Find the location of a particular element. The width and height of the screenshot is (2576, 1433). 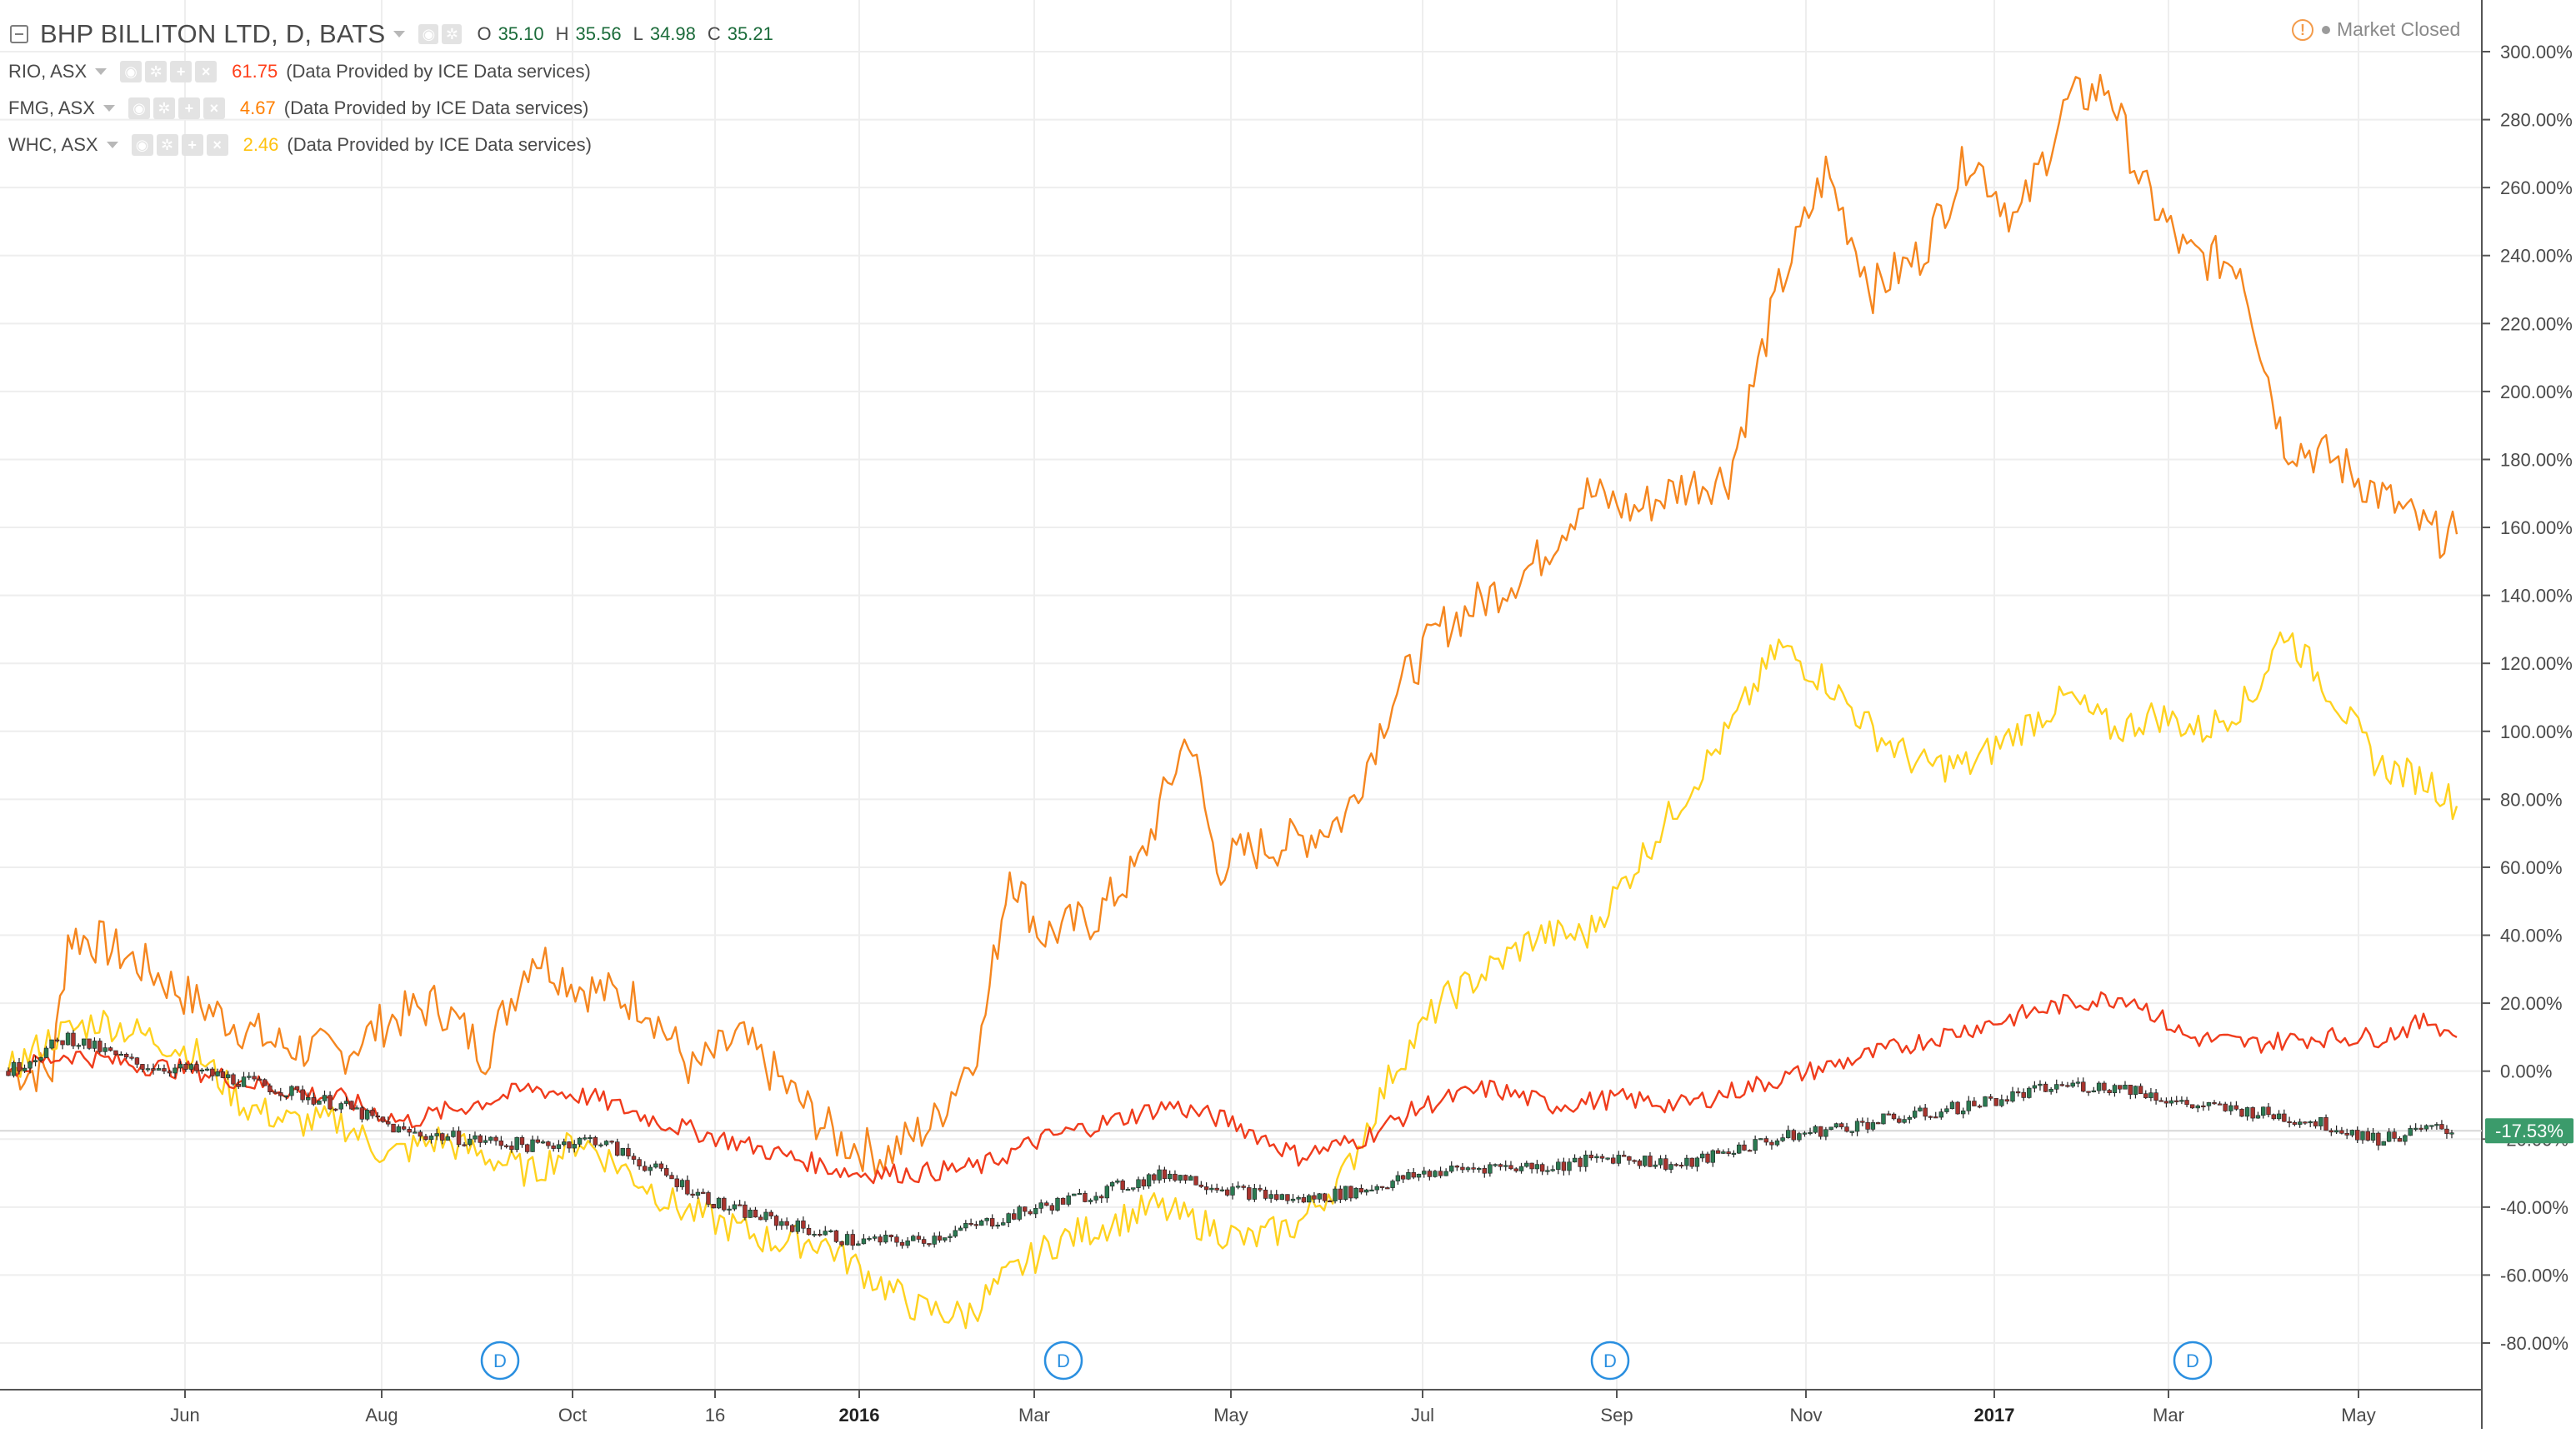

x-tick-label: May is located at coordinates (2358, 1416).